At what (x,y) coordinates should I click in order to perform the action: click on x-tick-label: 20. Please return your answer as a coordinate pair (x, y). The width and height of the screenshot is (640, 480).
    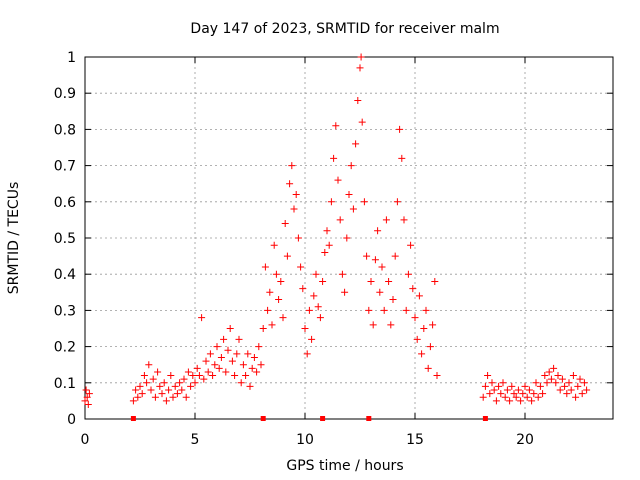
    Looking at the image, I should click on (525, 440).